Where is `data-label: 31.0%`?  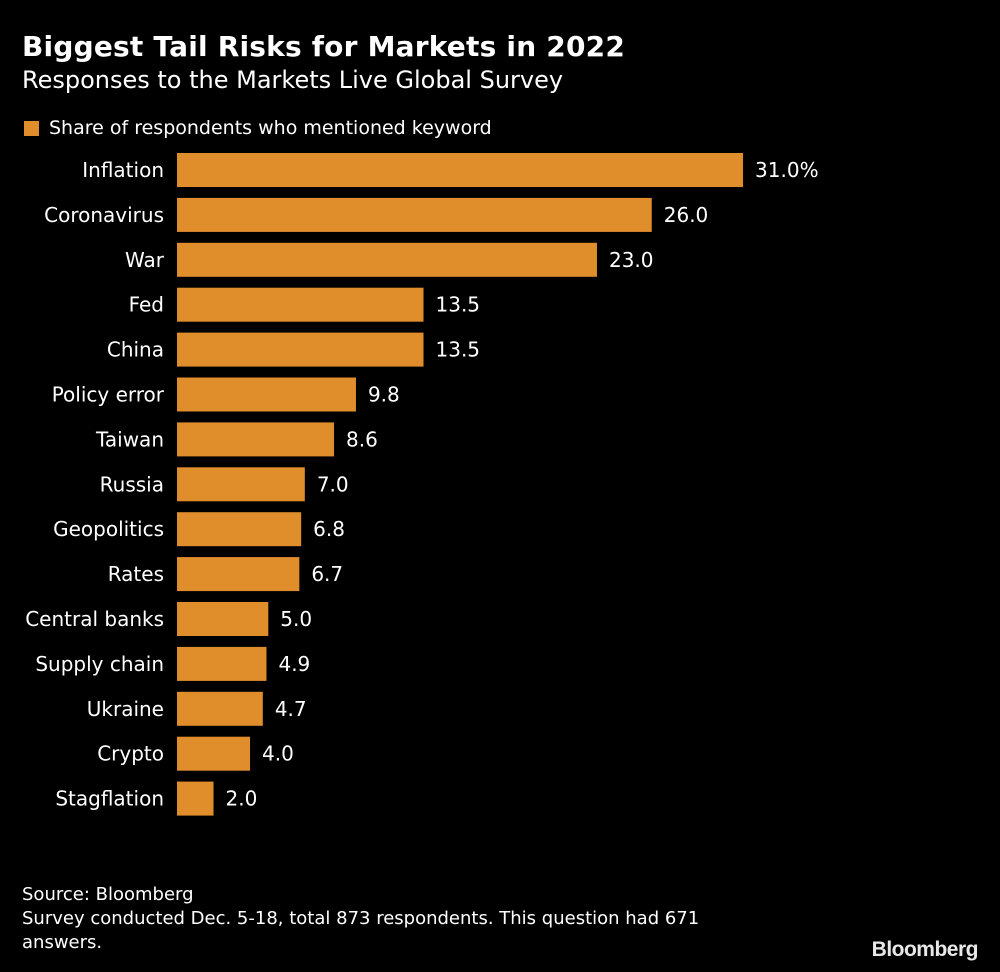
data-label: 31.0% is located at coordinates (787, 170).